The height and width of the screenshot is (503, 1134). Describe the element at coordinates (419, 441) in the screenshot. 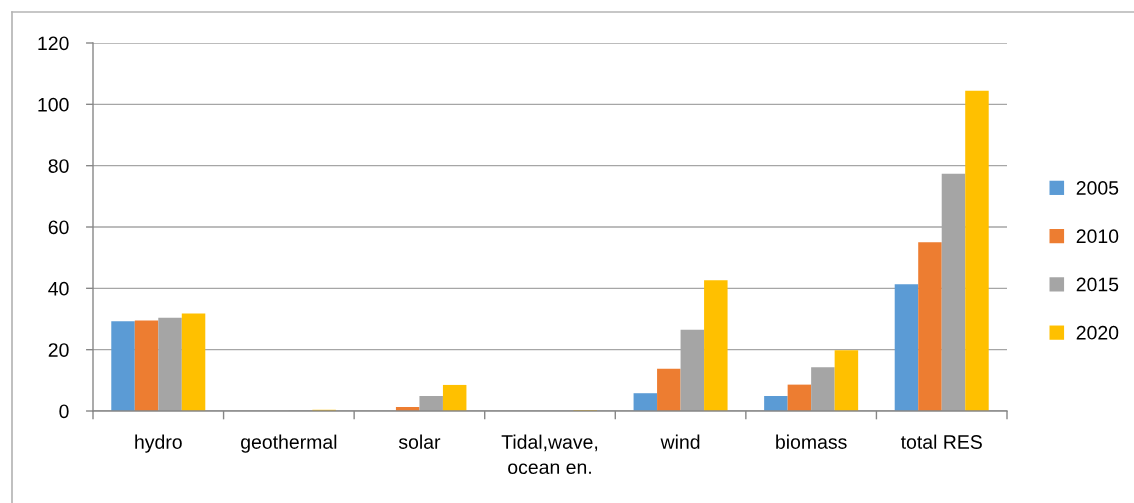

I see `x-tick-label: solar` at that location.